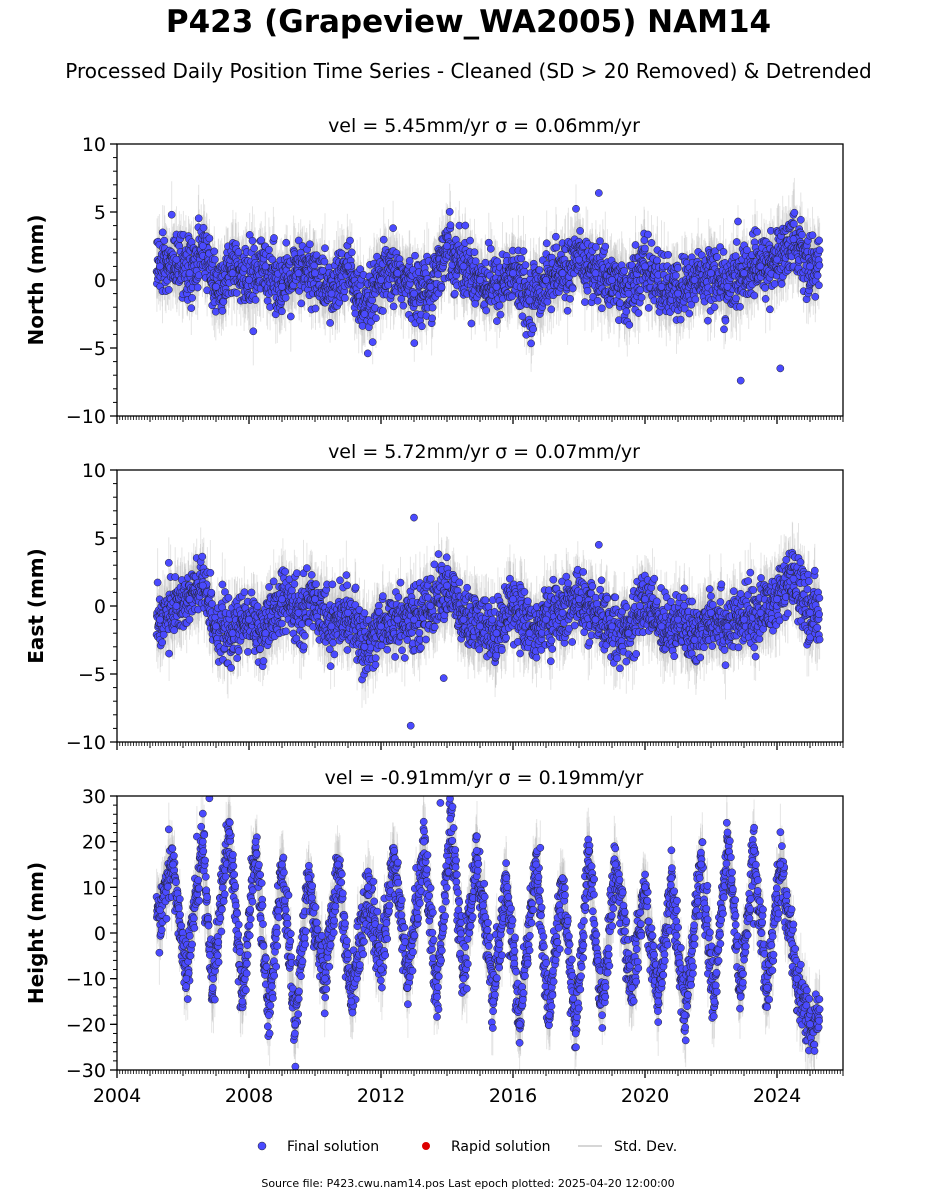 This screenshot has width=937, height=1200. I want to click on y-tick-label: −20, so click(86, 1025).